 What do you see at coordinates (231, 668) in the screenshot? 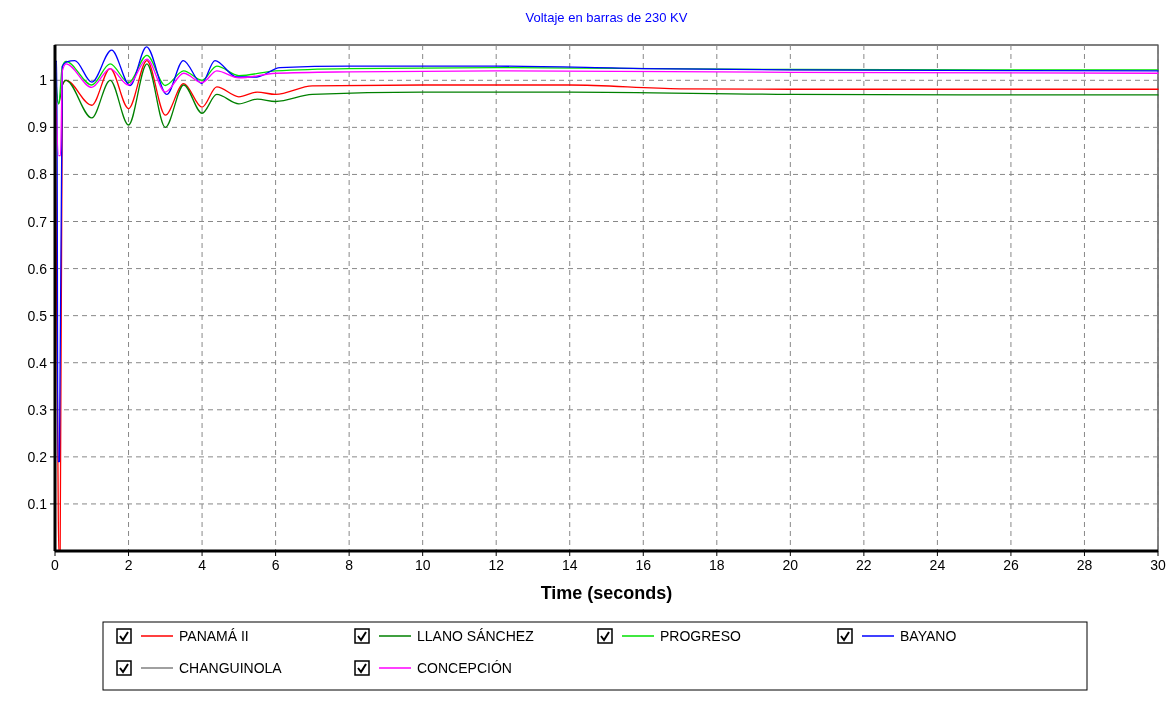
I see `legend-label: CHANGUINOLA` at bounding box center [231, 668].